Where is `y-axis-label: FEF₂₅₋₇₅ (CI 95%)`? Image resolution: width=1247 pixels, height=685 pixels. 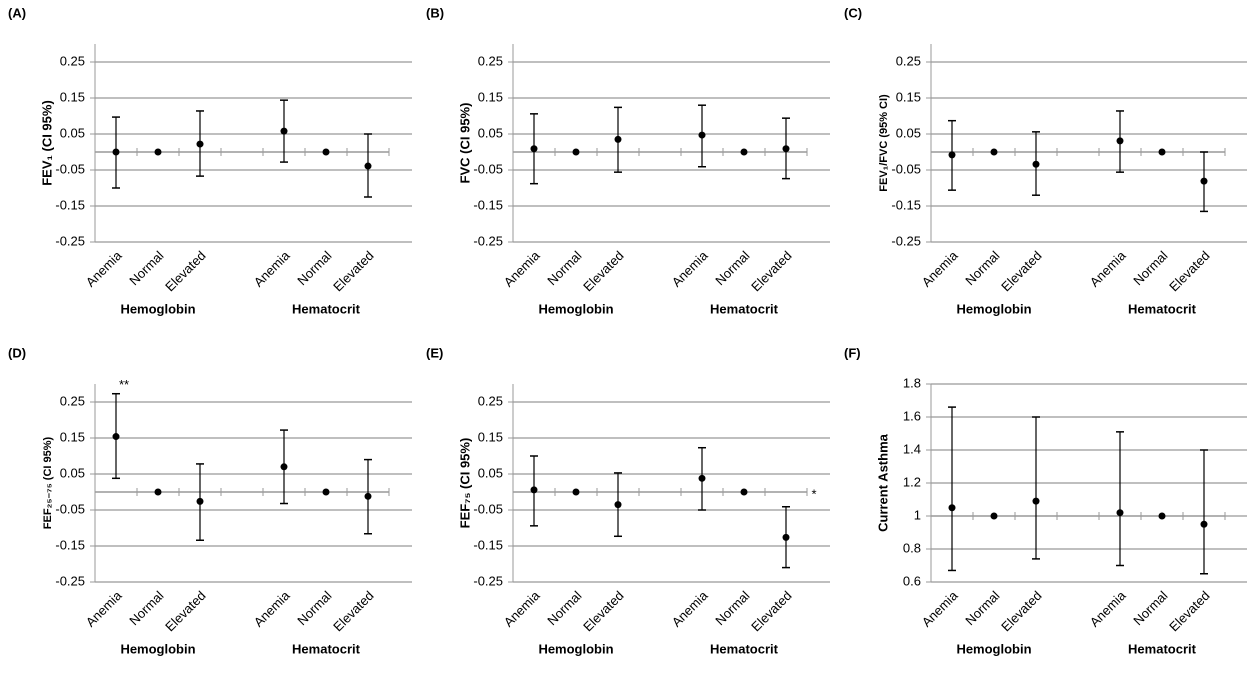 y-axis-label: FEF₂₅₋₇₅ (CI 95%) is located at coordinates (48, 482).